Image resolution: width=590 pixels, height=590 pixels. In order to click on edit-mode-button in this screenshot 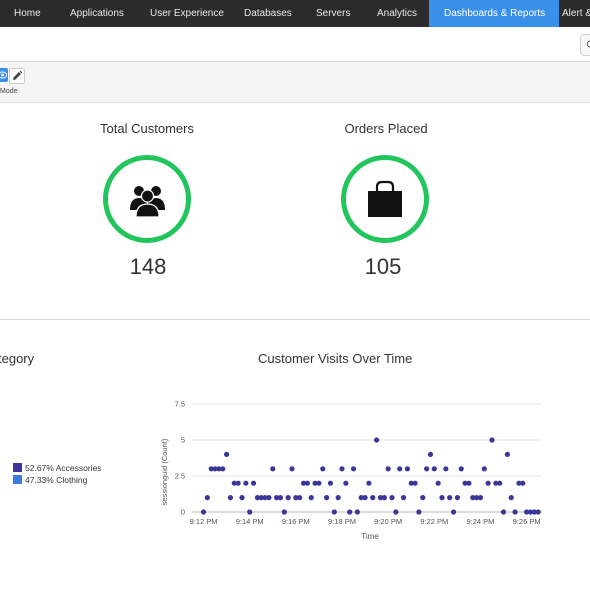, I will do `click(17, 76)`.